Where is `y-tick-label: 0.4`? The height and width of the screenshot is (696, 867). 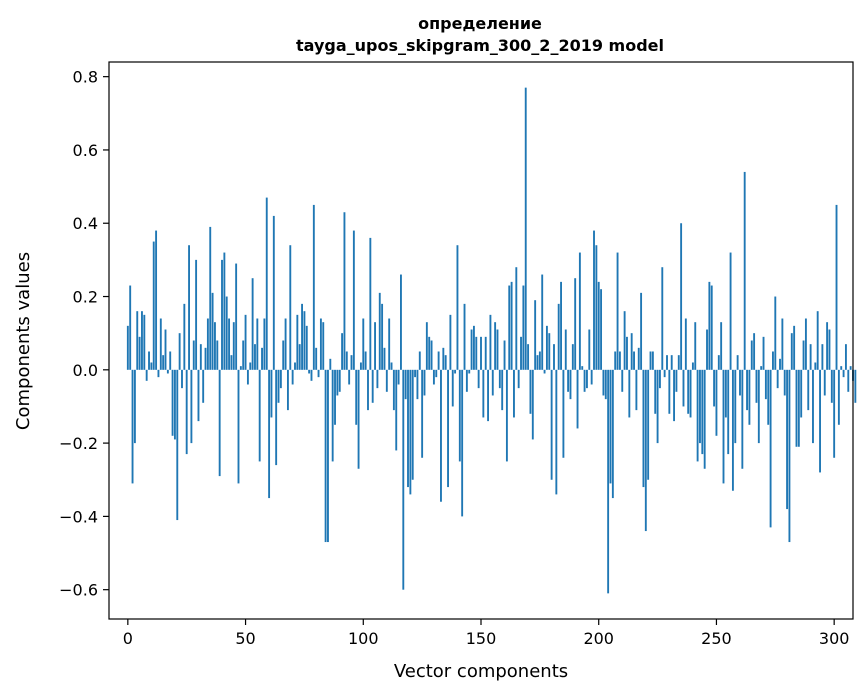
y-tick-label: 0.4 is located at coordinates (85, 223).